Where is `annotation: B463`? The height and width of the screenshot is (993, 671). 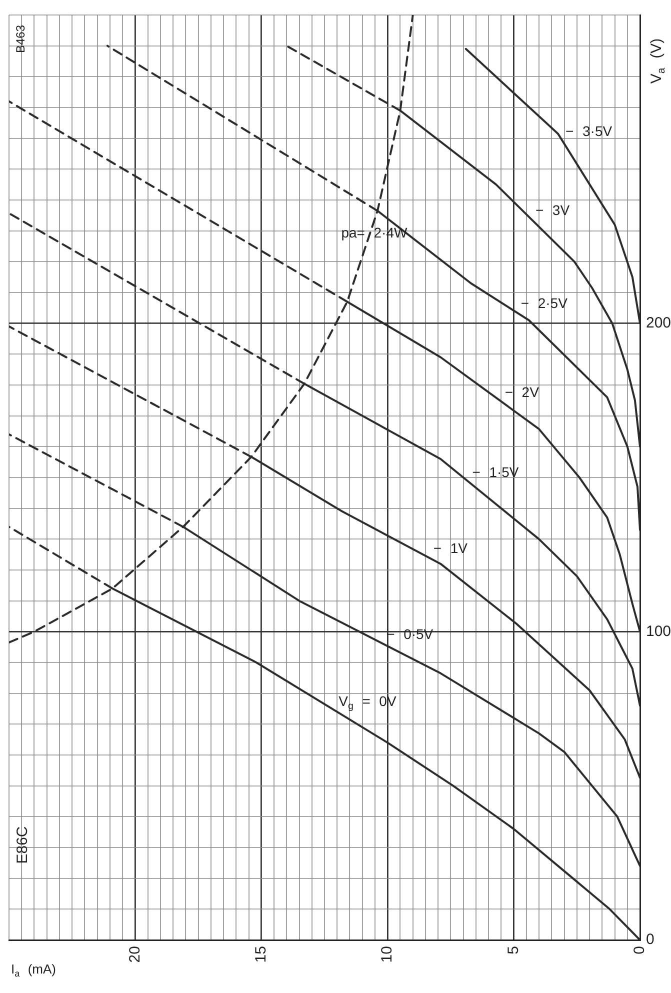 annotation: B463 is located at coordinates (20, 39).